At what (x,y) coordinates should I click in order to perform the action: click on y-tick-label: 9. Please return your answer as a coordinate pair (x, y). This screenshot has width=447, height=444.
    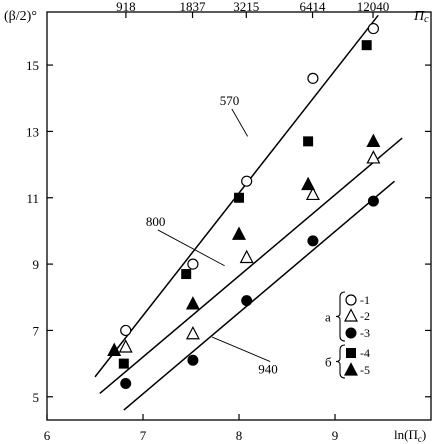
    Looking at the image, I should click on (36, 264).